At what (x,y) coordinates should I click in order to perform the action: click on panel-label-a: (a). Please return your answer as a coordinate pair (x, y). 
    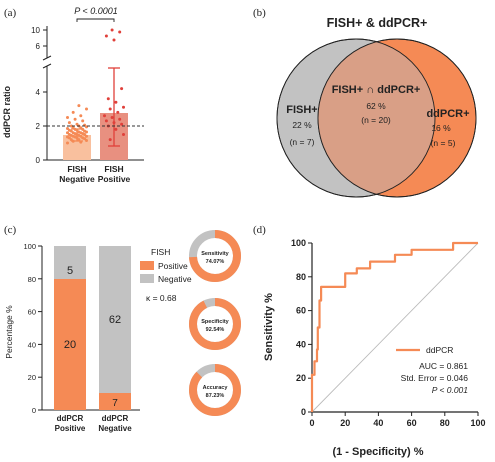
    Looking at the image, I should click on (10, 13).